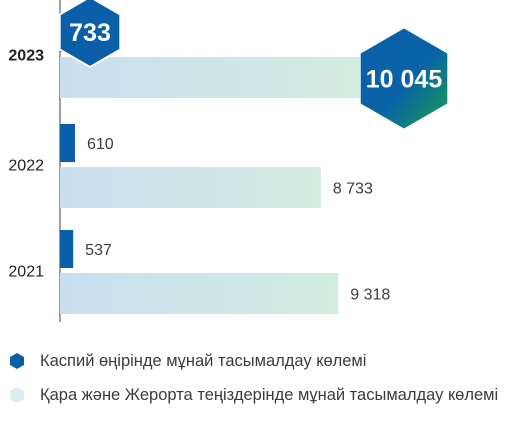 This screenshot has height=423, width=512. I want to click on data-label-black-mediterranean: 10 045, so click(404, 80).